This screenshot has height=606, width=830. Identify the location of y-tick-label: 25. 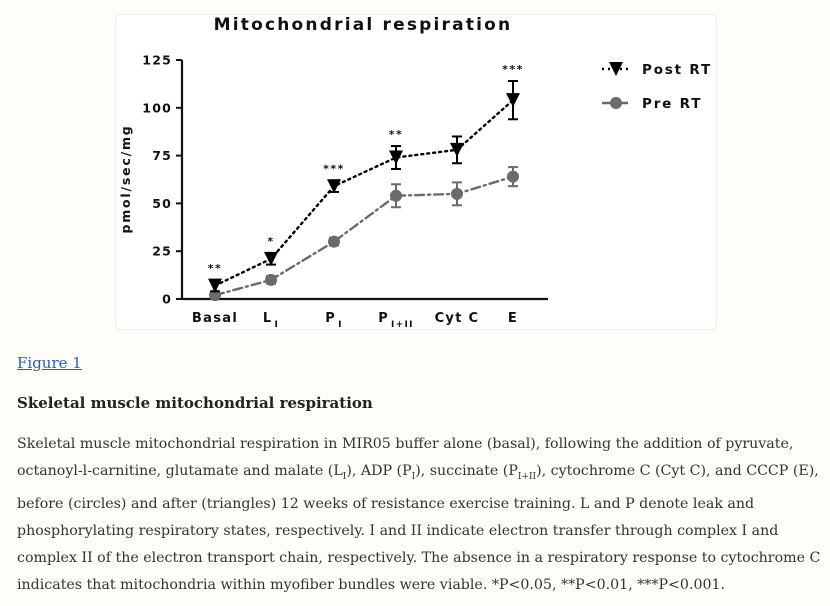
(162, 251).